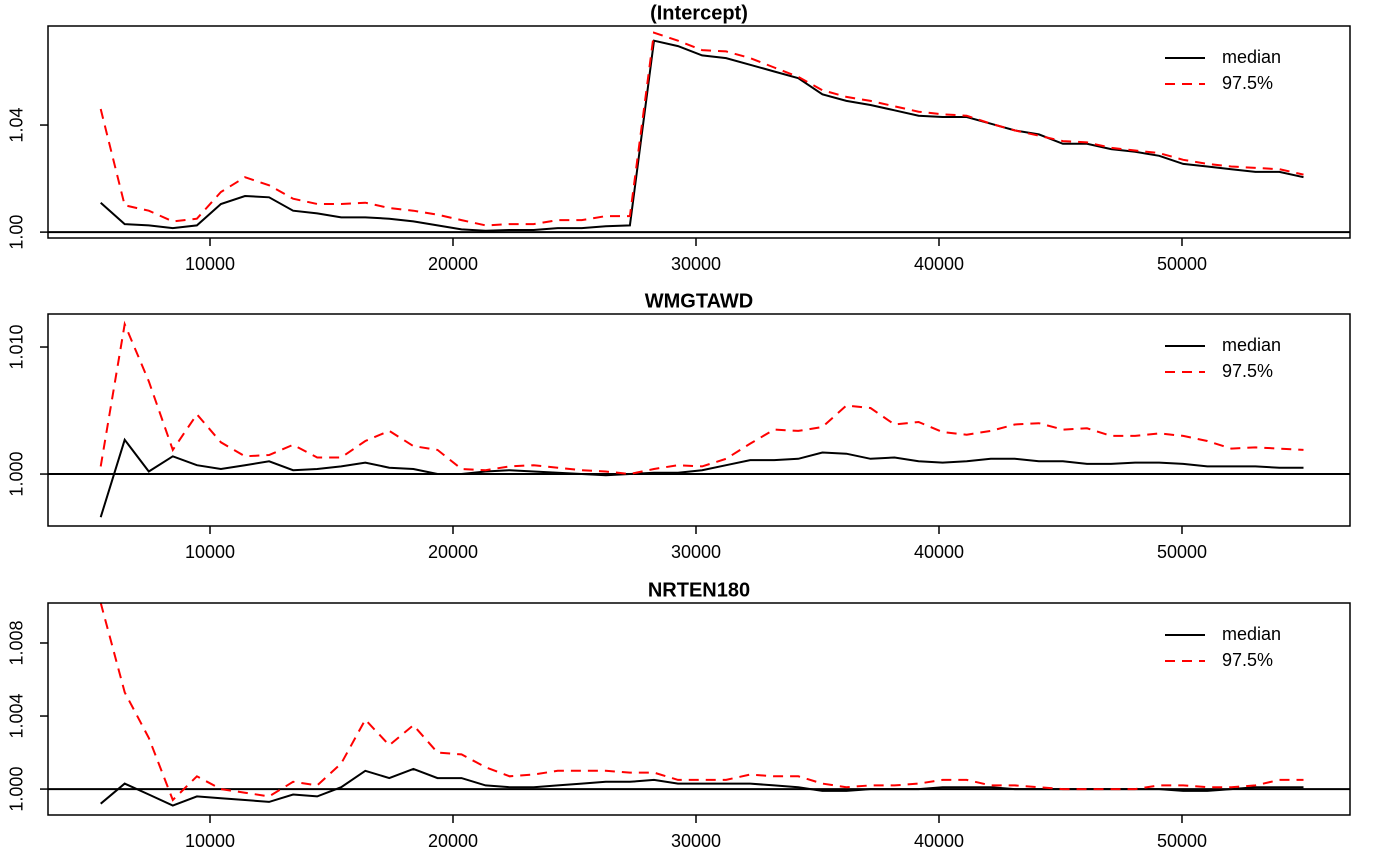 The height and width of the screenshot is (865, 1400). I want to click on y-tick-label: 1.010, so click(17, 347).